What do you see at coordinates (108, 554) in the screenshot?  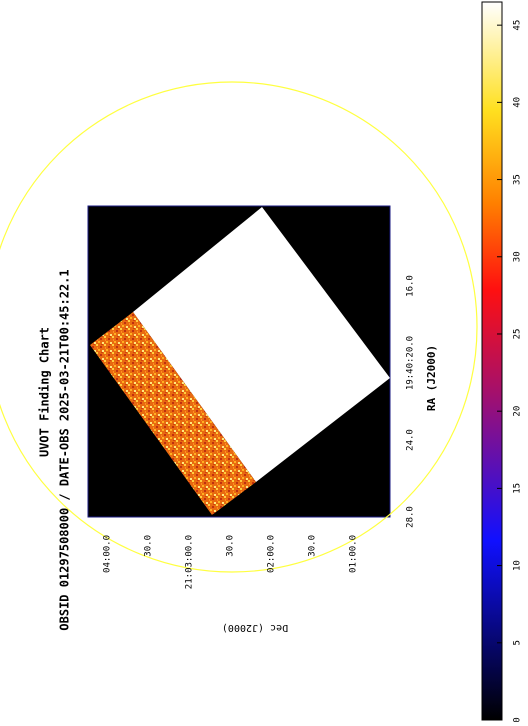 I see `y-tick-label: 04:00.0` at bounding box center [108, 554].